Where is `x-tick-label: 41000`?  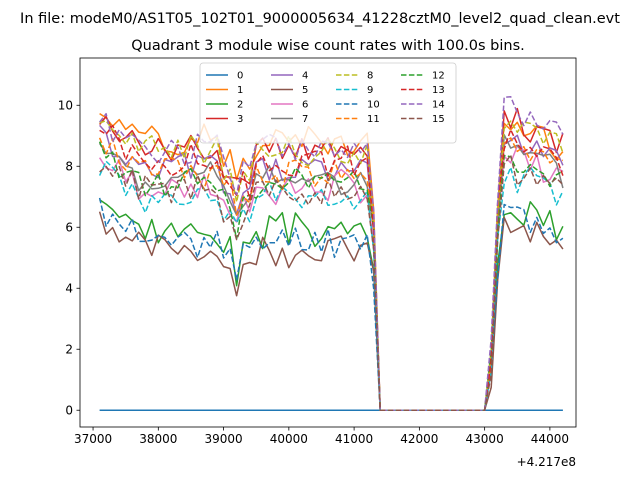 x-tick-label: 41000 is located at coordinates (354, 439).